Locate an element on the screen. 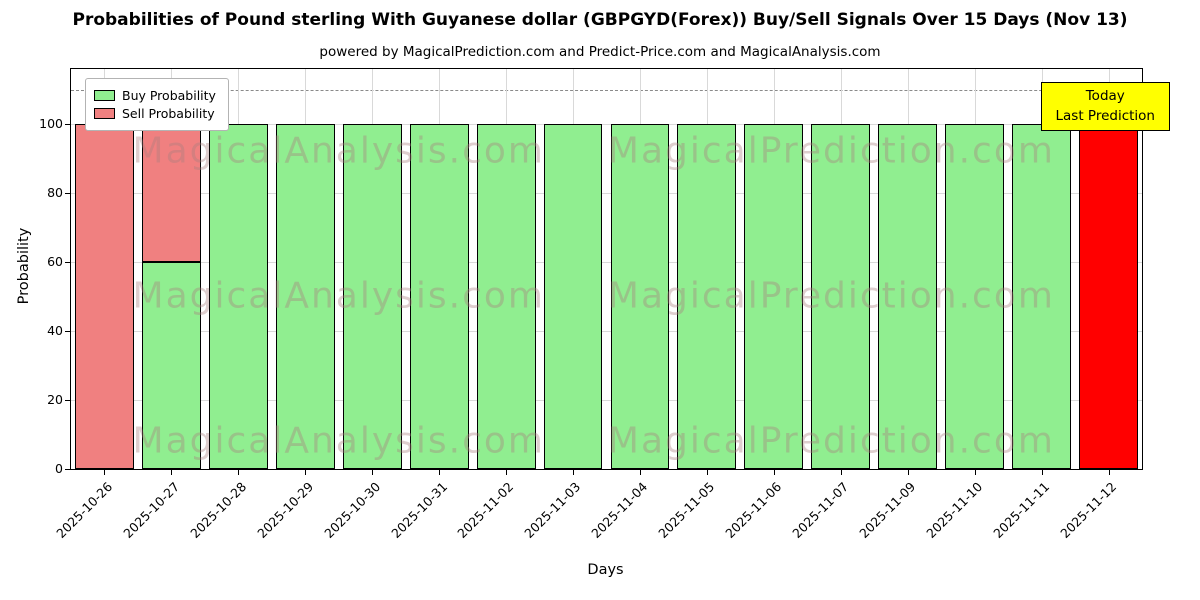  x-tick-label: 2025-11-11 is located at coordinates (1021, 510).